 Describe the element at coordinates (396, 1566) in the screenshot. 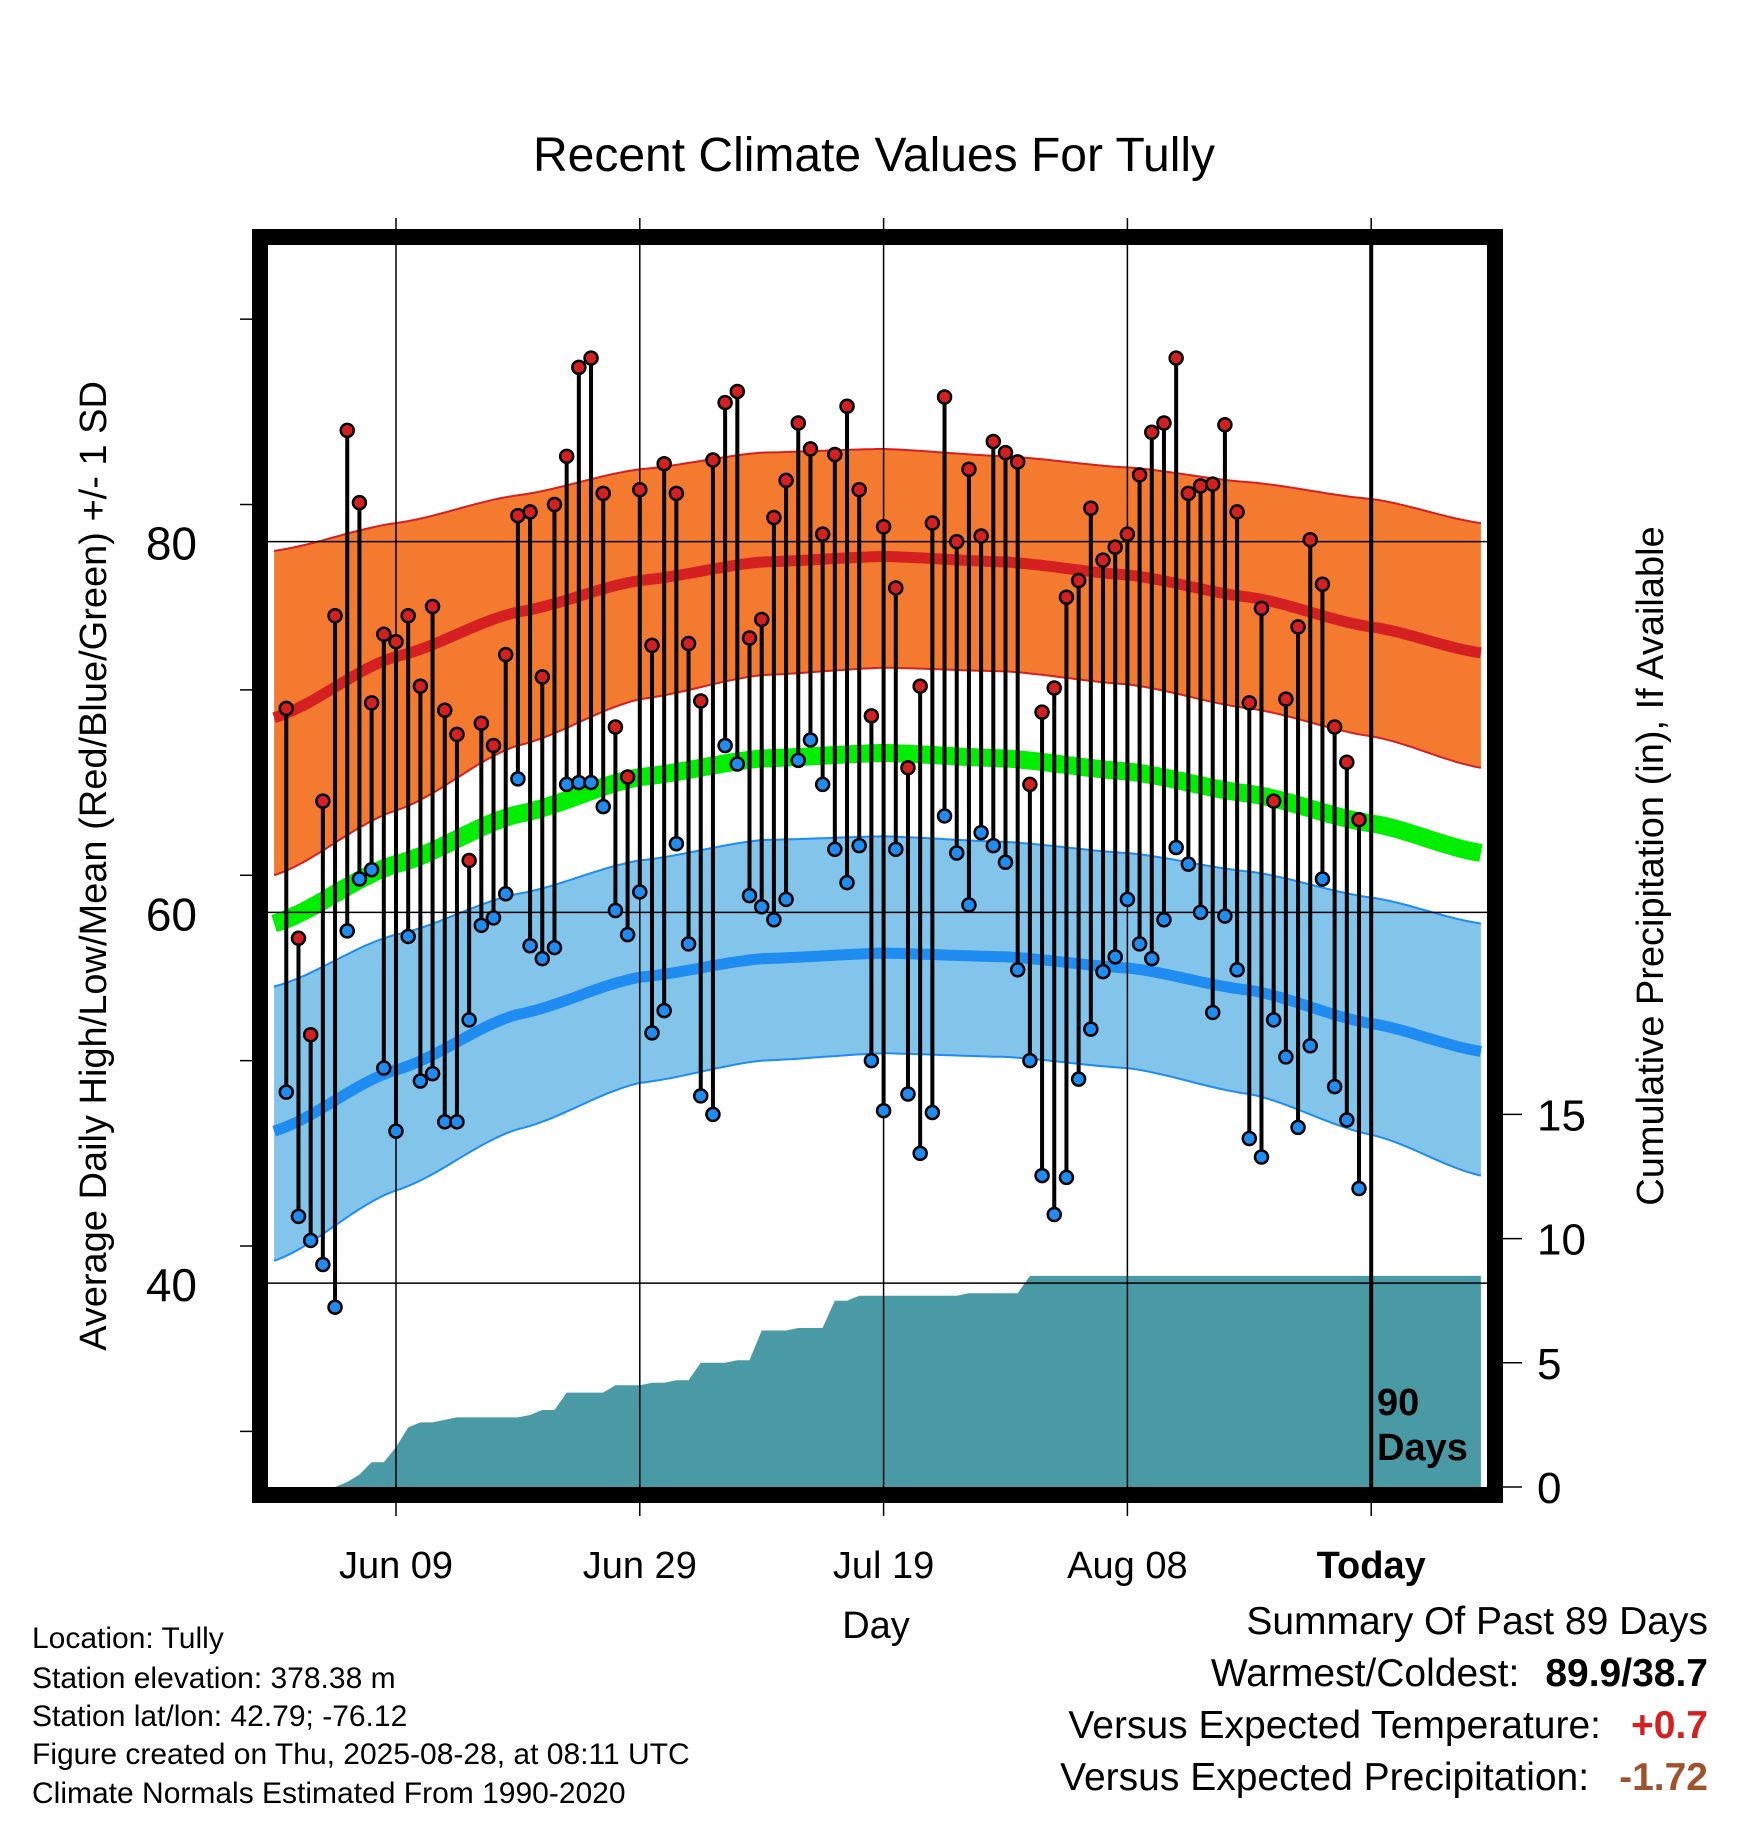

I see `x-tick-label: Jun 09` at that location.